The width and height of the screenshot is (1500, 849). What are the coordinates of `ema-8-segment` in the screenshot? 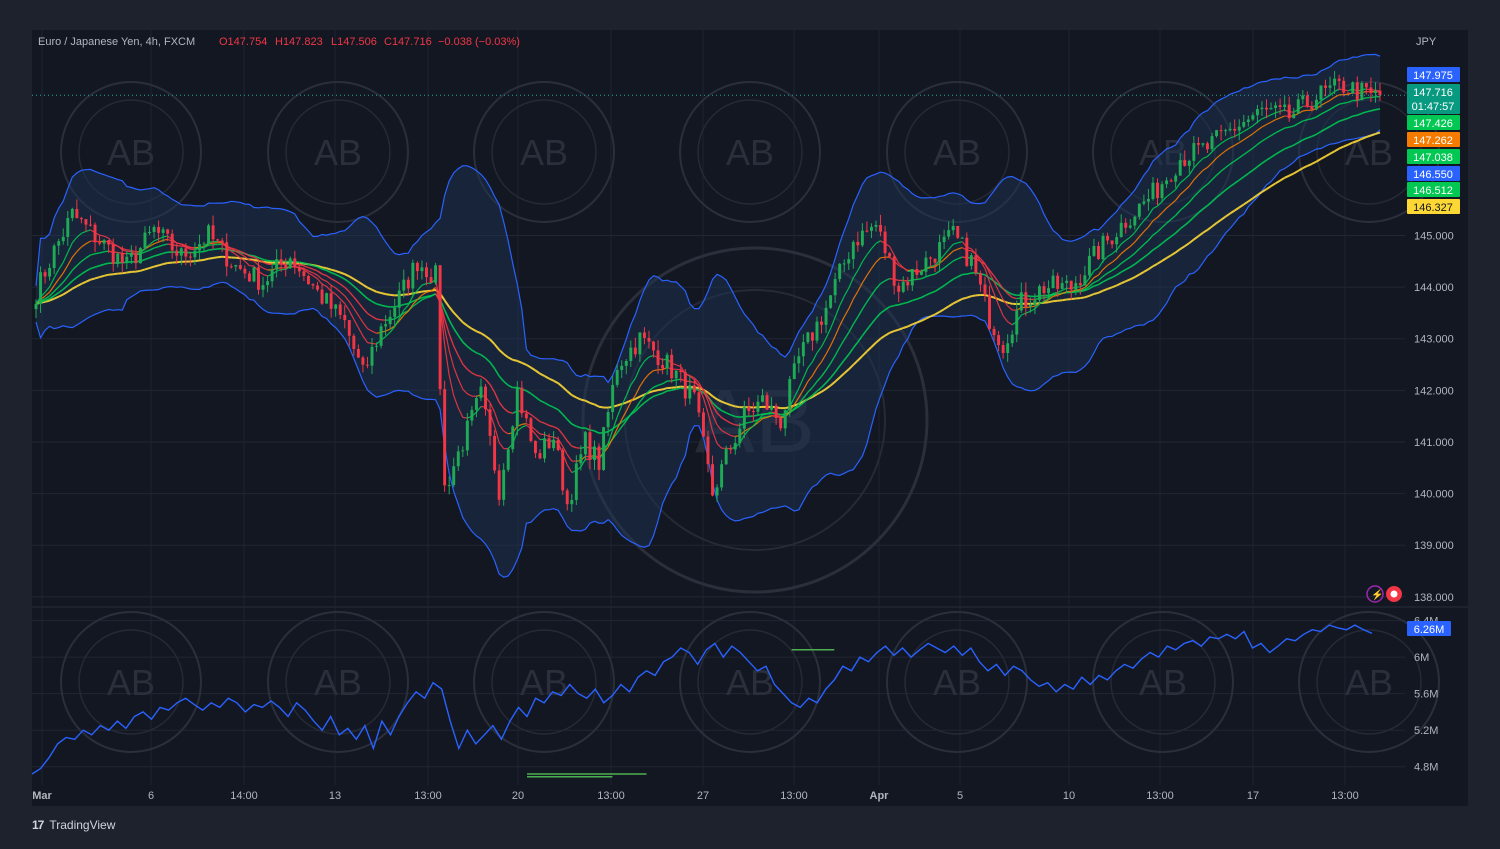 It's located at (465, 417).